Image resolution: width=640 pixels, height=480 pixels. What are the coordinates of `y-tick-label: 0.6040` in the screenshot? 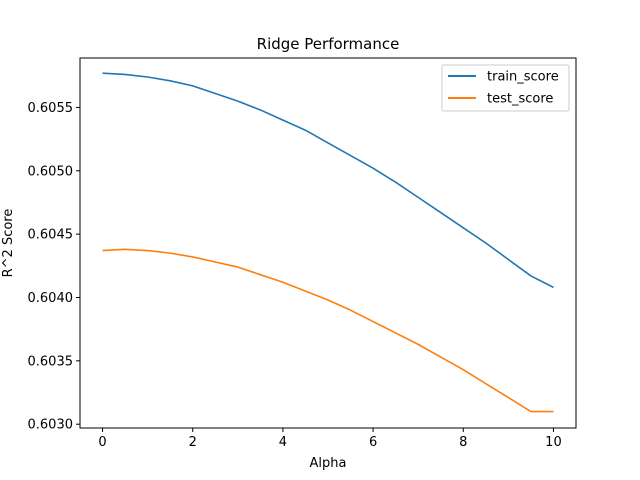 It's located at (51, 298).